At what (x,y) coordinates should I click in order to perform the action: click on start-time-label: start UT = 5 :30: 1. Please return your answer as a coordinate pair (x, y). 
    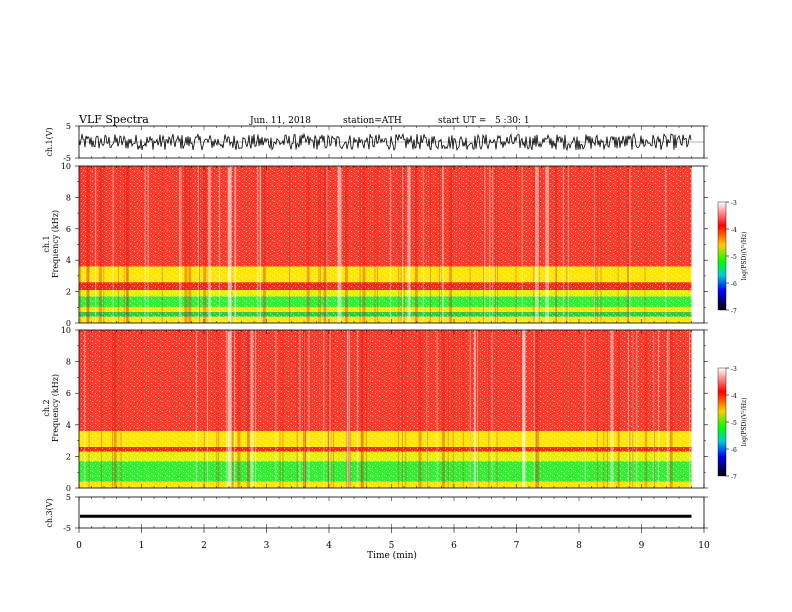
    Looking at the image, I should click on (484, 121).